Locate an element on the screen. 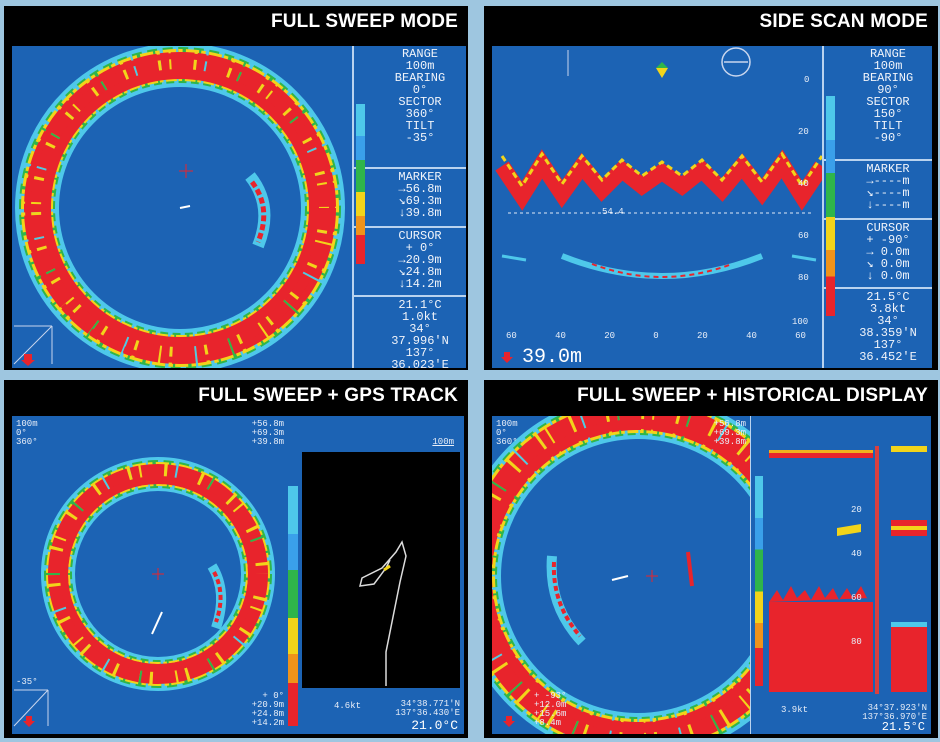 The image size is (940, 742). marker-block: MARKER →----m ↘----m ↓----m is located at coordinates (878, 190).